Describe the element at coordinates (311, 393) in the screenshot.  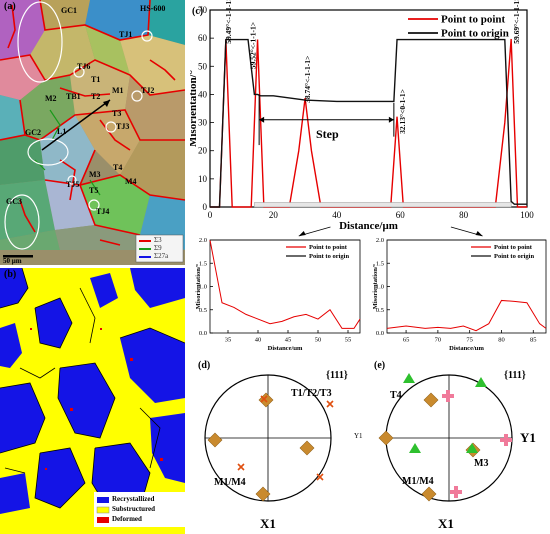
I see `grain-group-label-d-1: T1/T2/T3` at that location.